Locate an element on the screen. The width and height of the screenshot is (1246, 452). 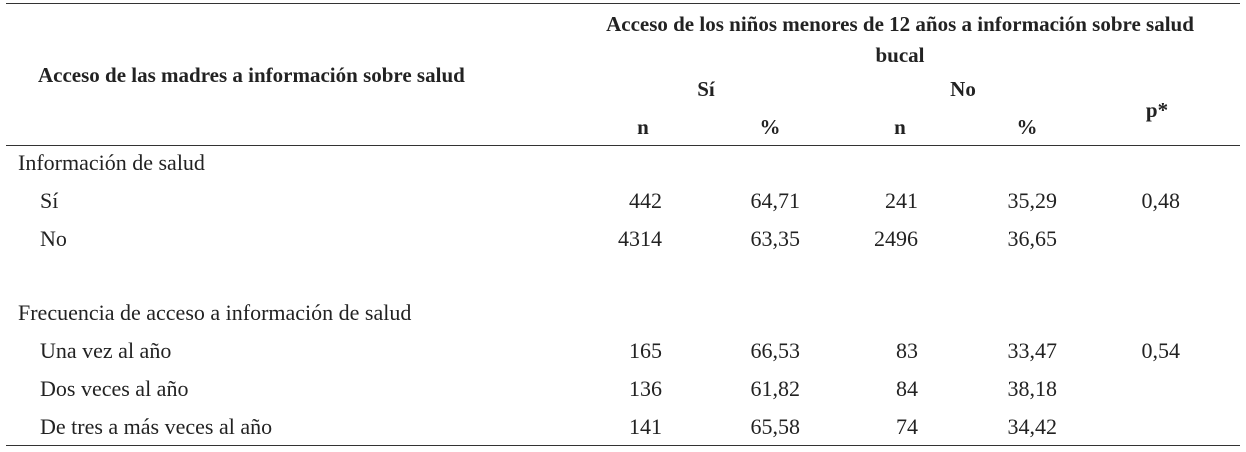
cell: 64,71 is located at coordinates (775, 200).